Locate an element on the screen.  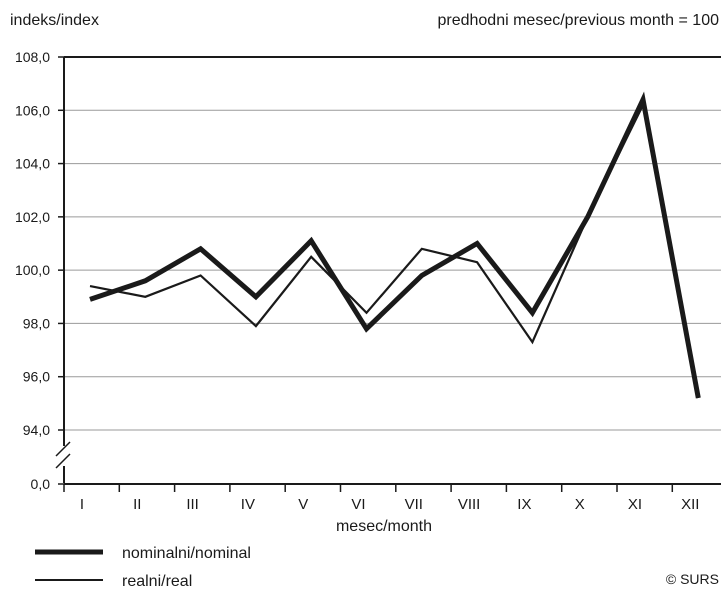
y-tick-label: 94,0 is located at coordinates (36, 430).